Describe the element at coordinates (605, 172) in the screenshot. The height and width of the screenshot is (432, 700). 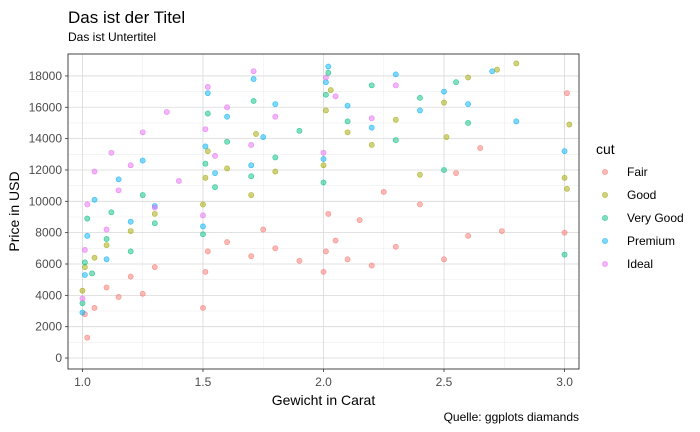
I see `legend-key-fair` at that location.